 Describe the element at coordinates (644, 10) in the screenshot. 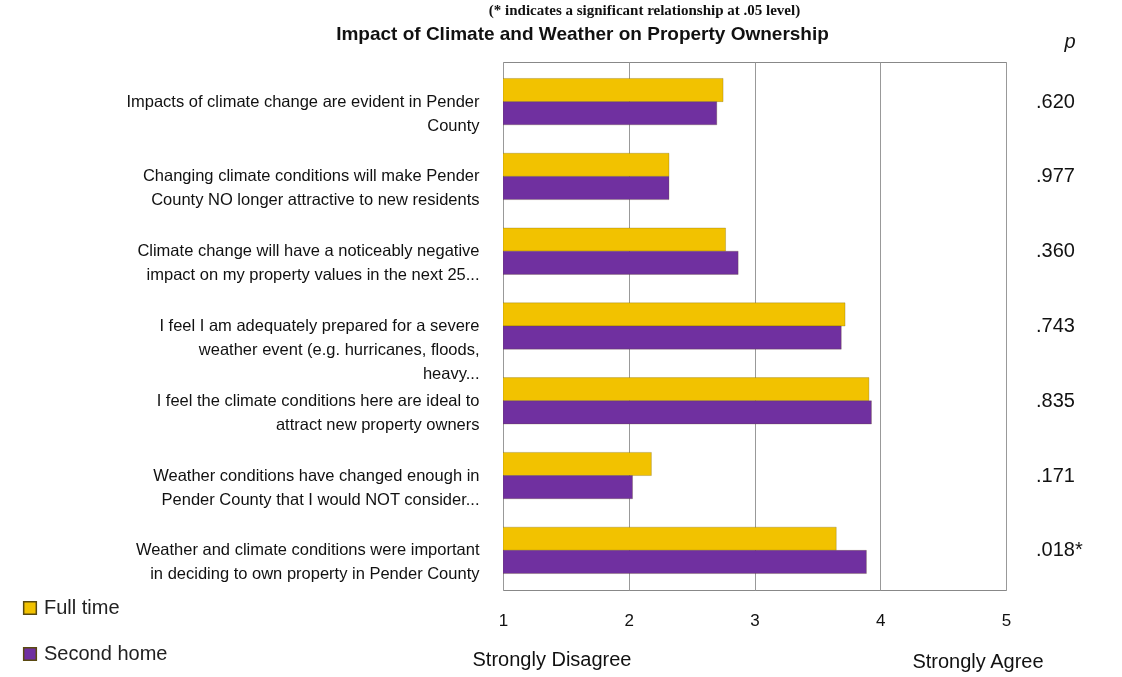

I see `text: (* indicates a significant relationship at .05 level)` at that location.